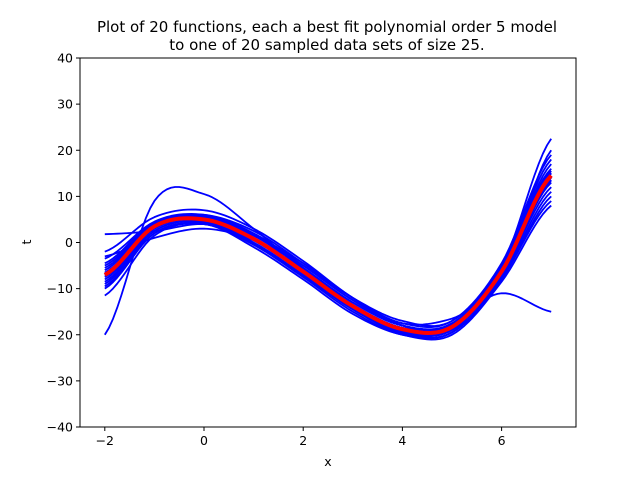 This screenshot has width=640, height=480. I want to click on y-tick-label: −30, so click(60, 380).